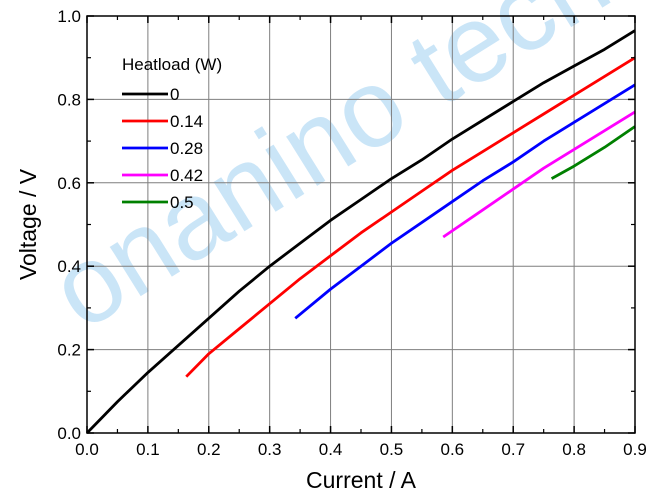 This screenshot has height=496, width=667. I want to click on legend-label-0_42: 0.42, so click(186, 175).